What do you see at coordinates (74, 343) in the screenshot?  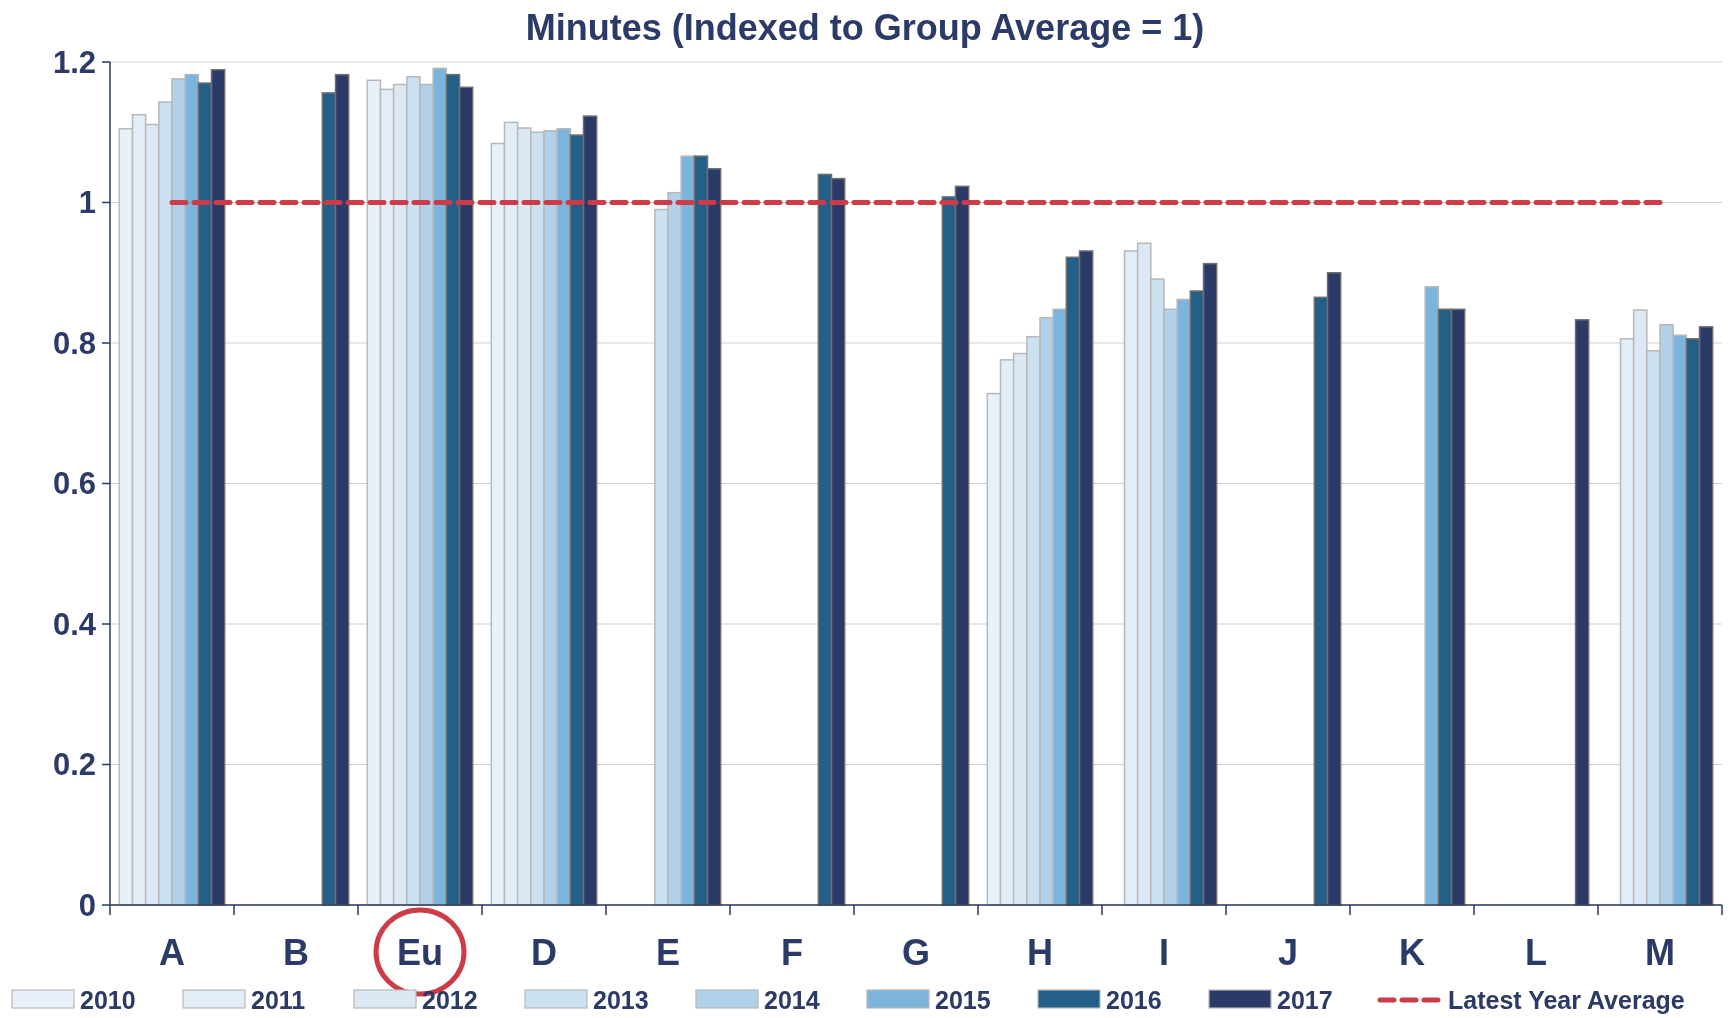 I see `y-tick-label: 0.8` at bounding box center [74, 343].